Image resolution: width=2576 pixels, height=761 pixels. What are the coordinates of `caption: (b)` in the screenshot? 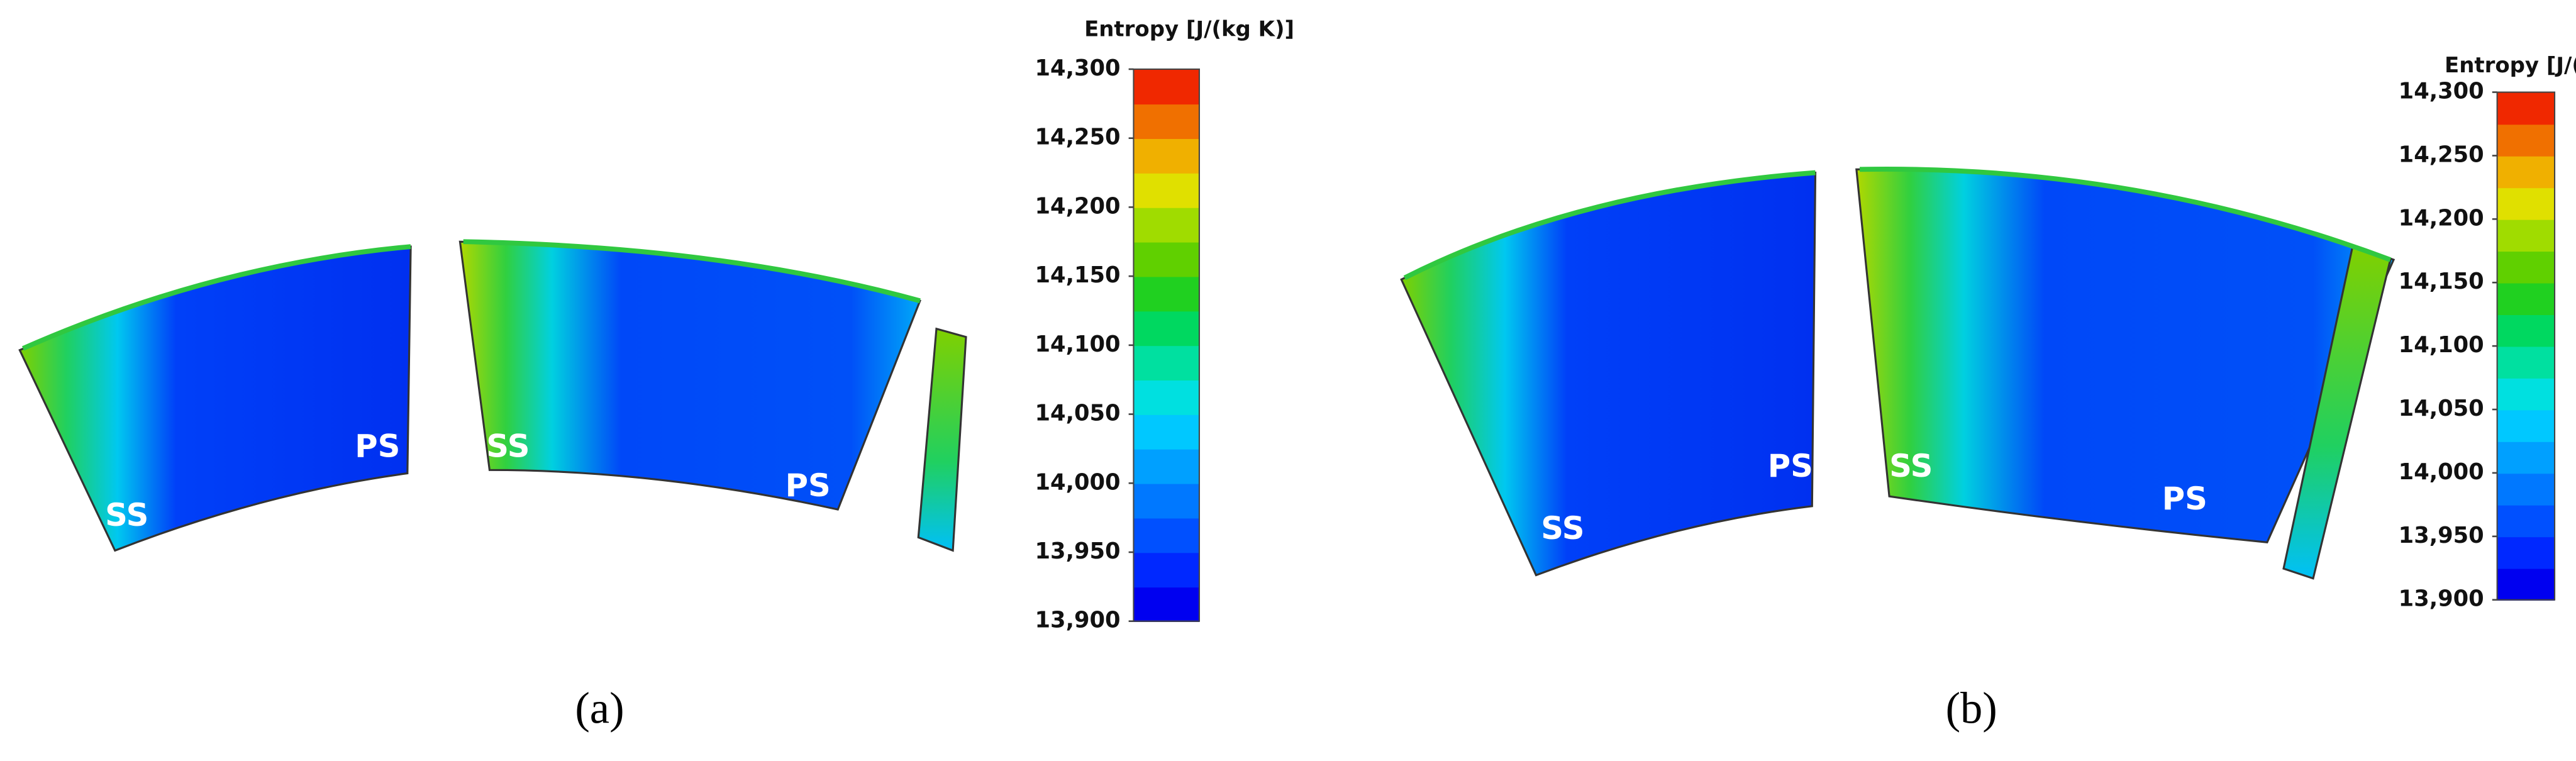 It's located at (1971, 708).